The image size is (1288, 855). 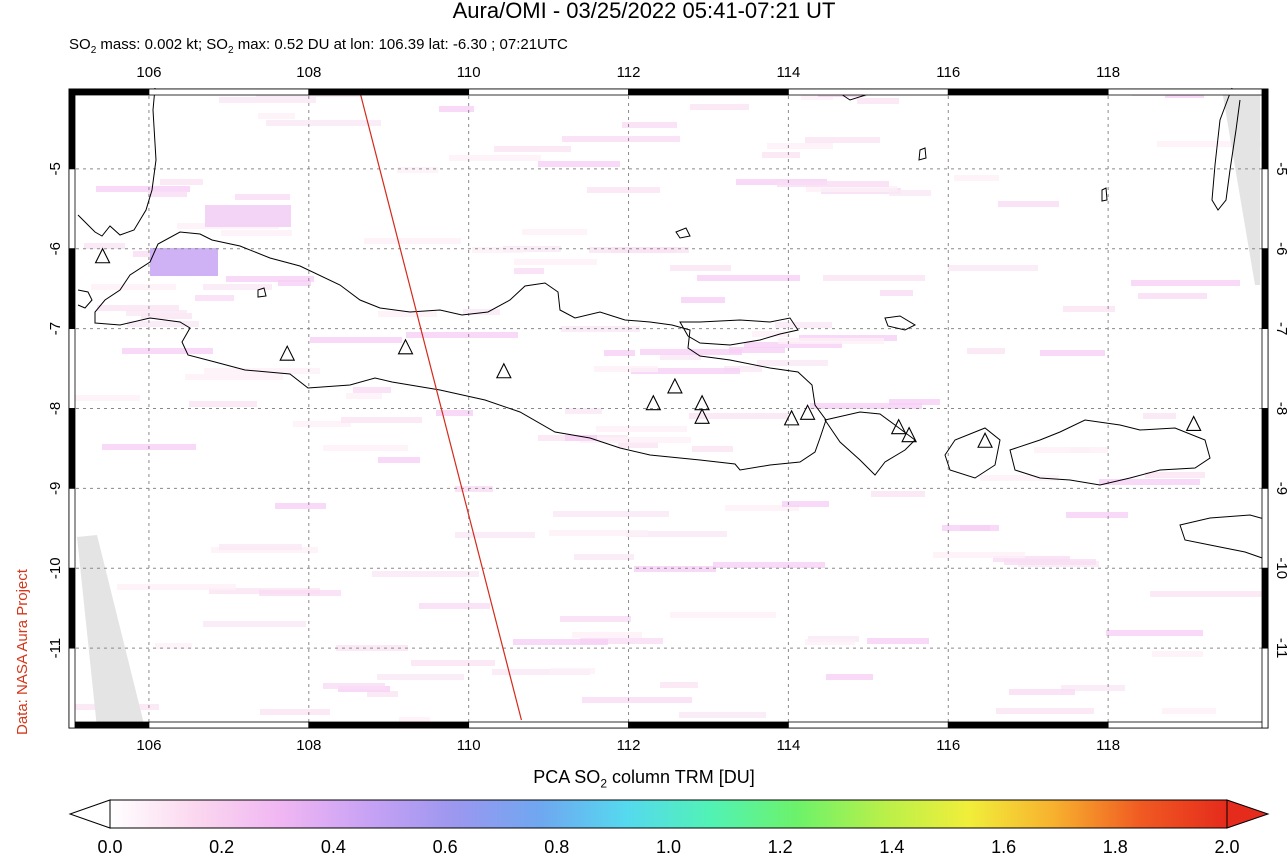 I want to click on colorbar-tick-label: 1.6, so click(x=1003, y=846).